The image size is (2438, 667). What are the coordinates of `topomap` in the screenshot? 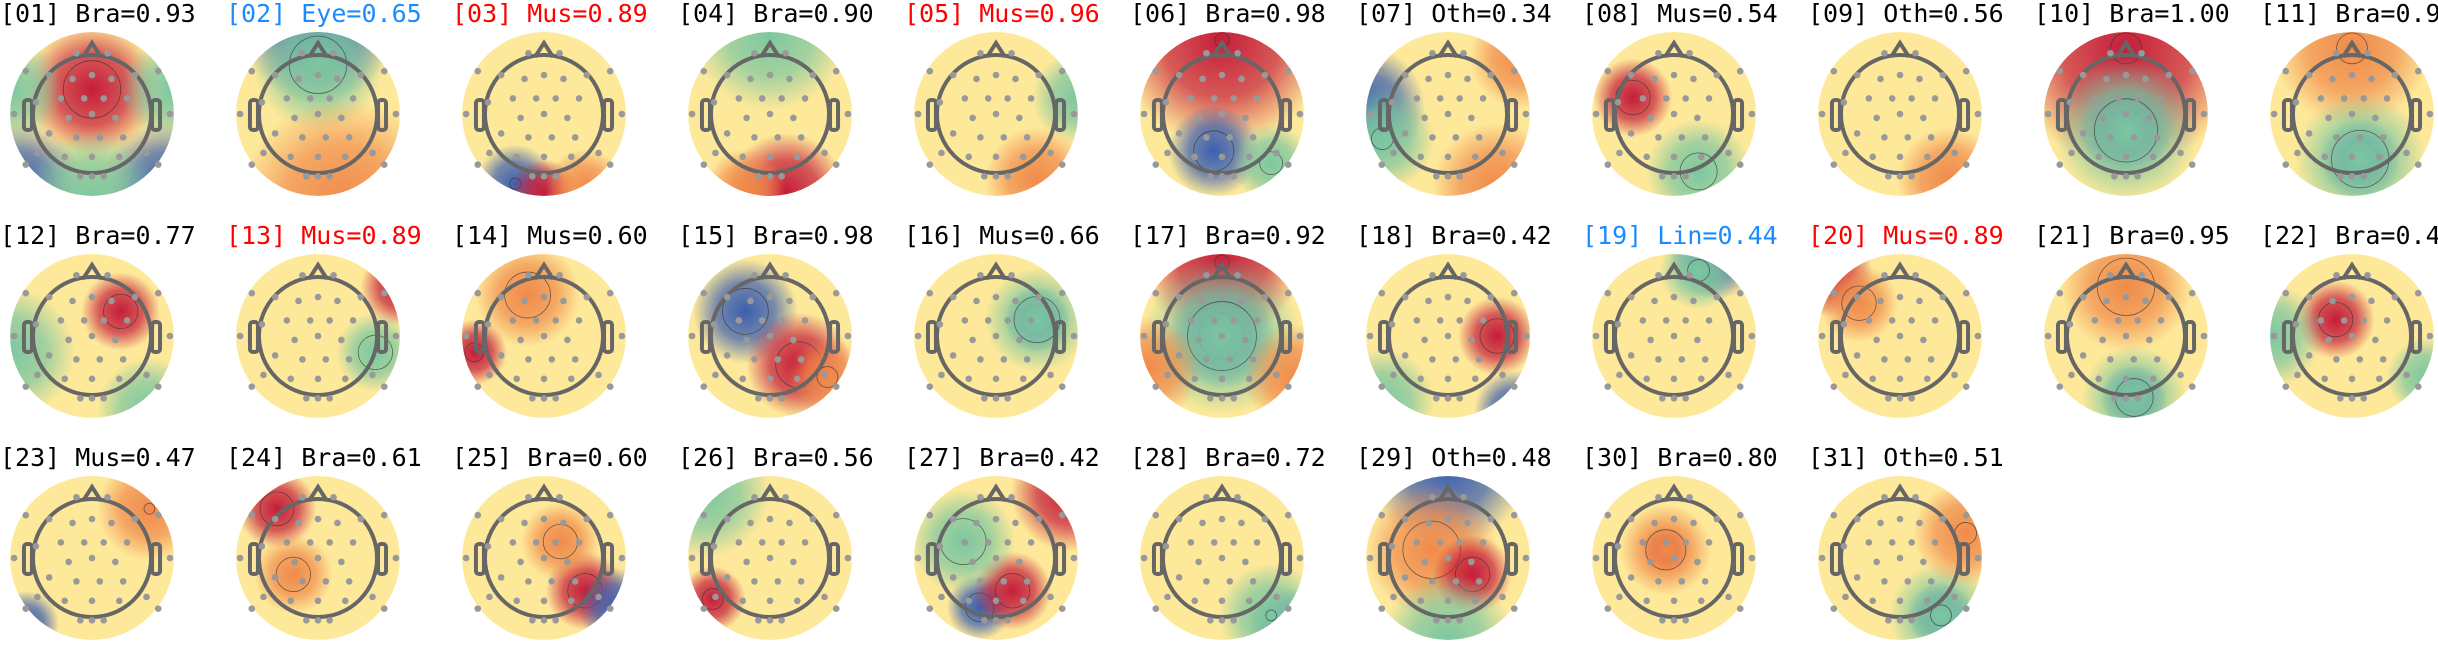 It's located at (2126, 336).